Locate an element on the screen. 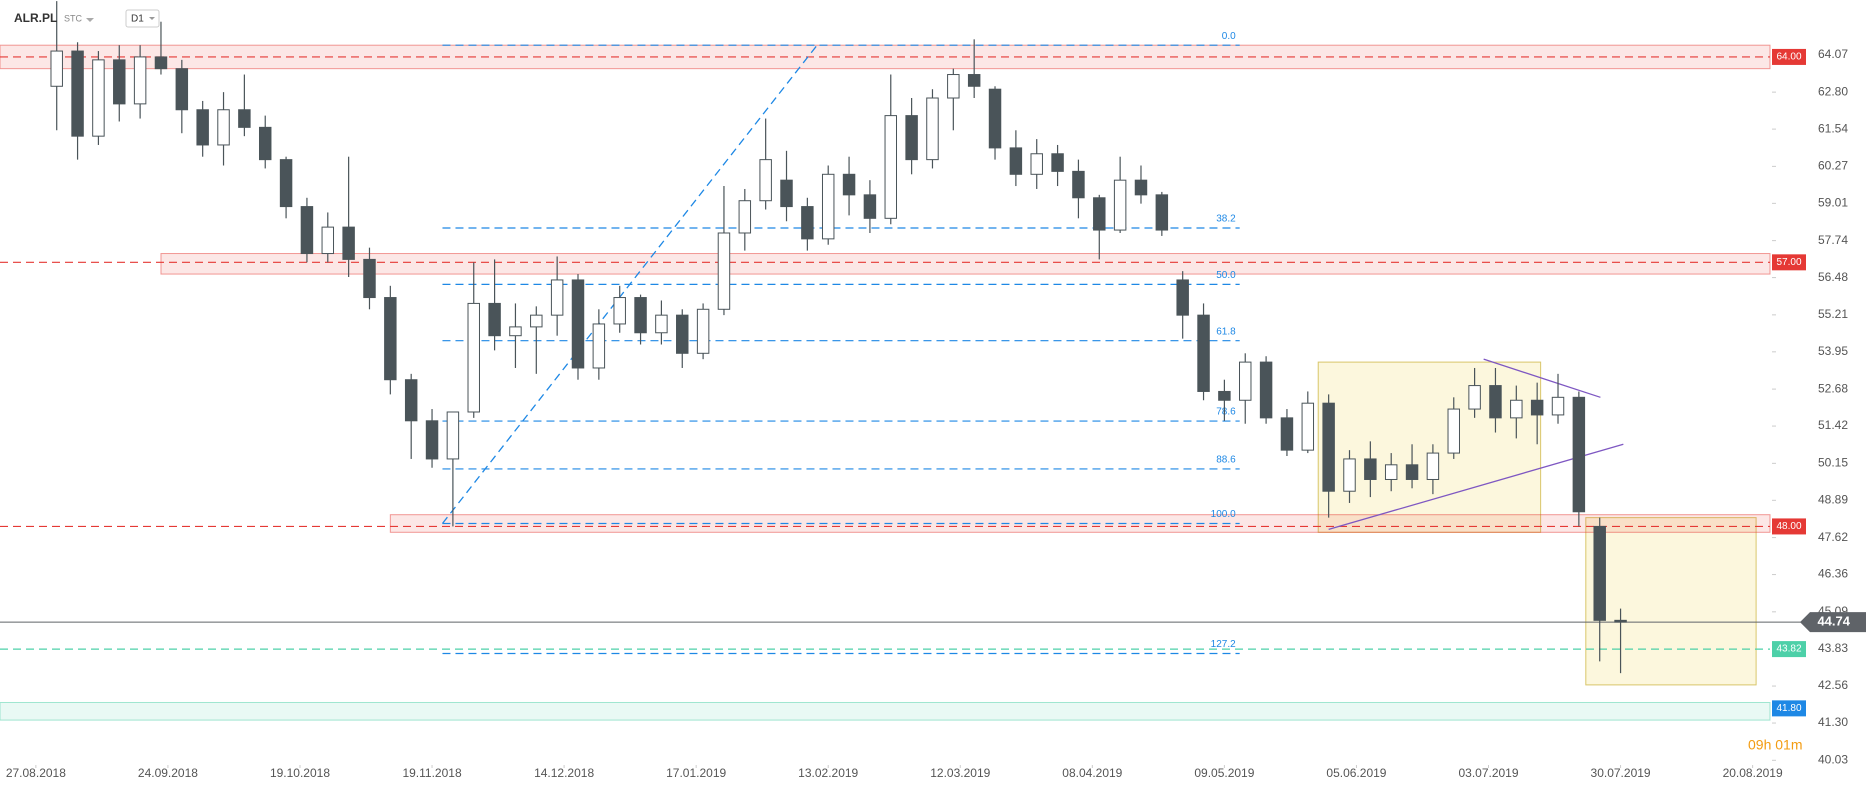  last-price-box is located at coordinates (1833, 622).